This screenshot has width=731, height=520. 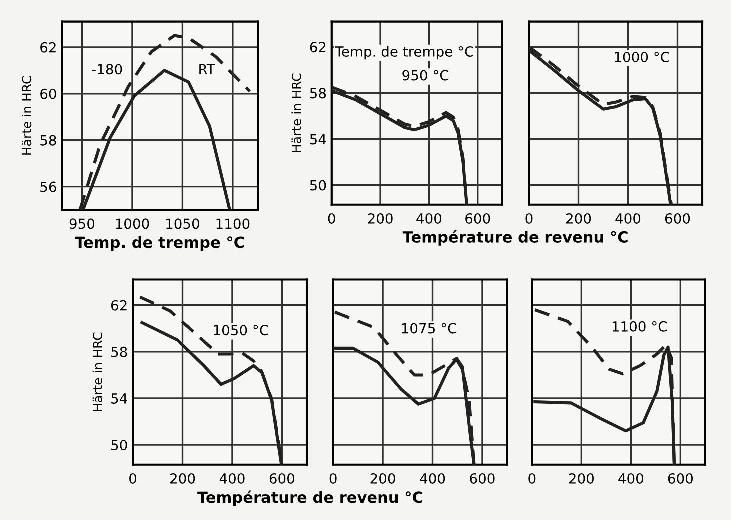 I want to click on annotation: 1075 °C, so click(x=429, y=328).